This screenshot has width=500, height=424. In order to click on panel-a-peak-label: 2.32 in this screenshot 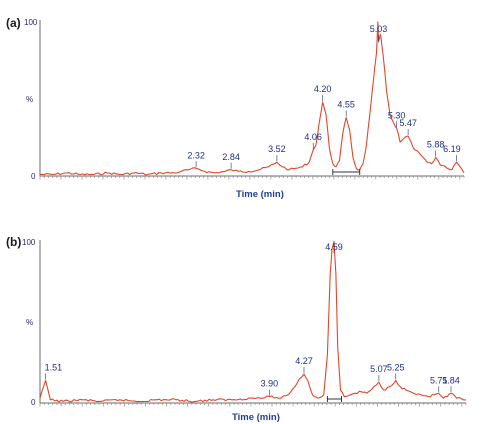, I will do `click(196, 155)`.